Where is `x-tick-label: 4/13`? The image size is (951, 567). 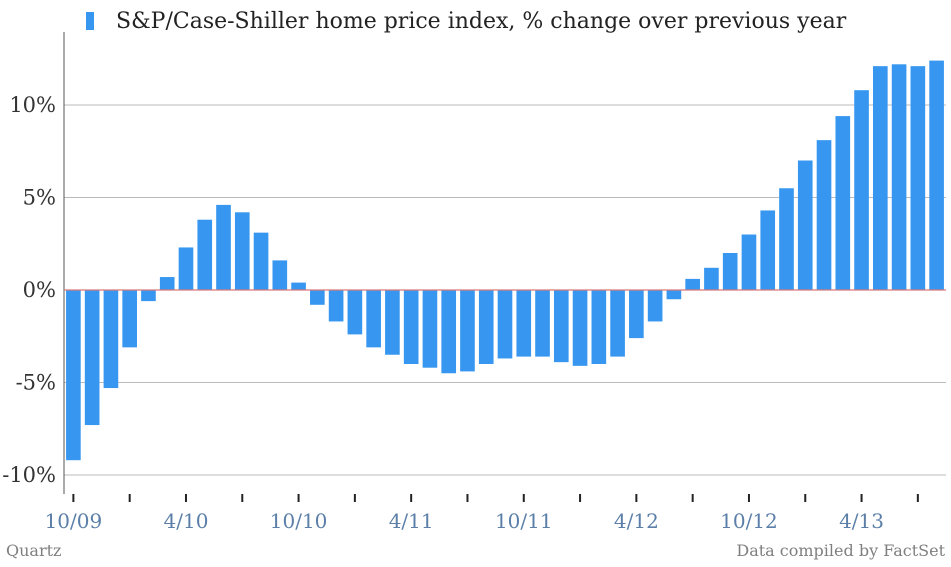 x-tick-label: 4/13 is located at coordinates (861, 521).